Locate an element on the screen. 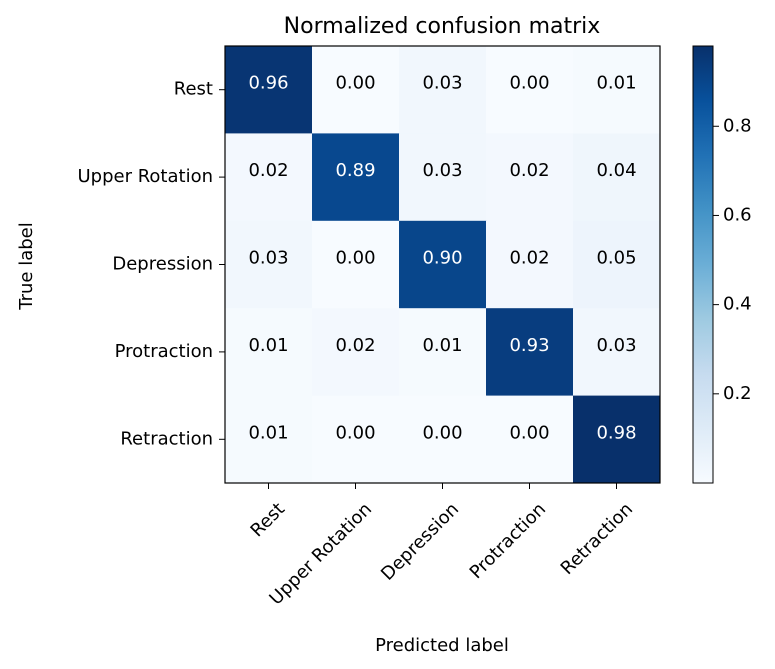  colorbar-tick-label: 0.6 is located at coordinates (737, 214).